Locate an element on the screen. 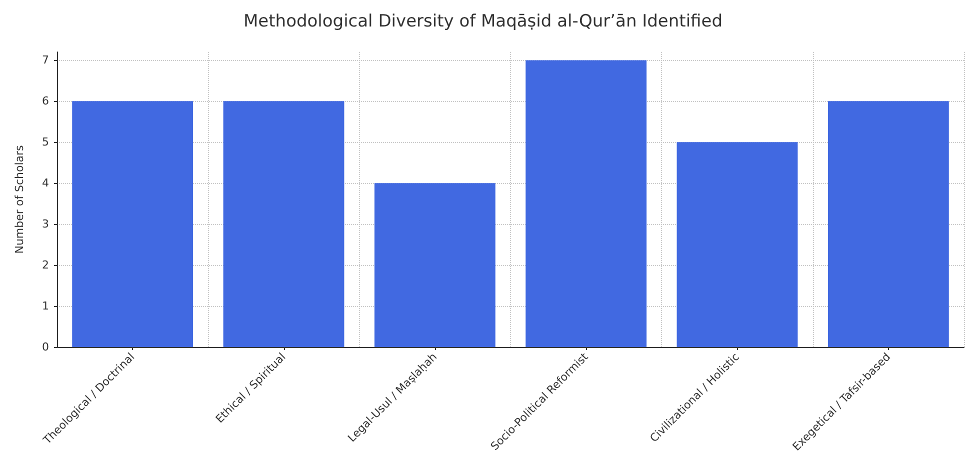 This screenshot has height=468, width=966. y-axis-title: Number of Scholars is located at coordinates (19, 199).